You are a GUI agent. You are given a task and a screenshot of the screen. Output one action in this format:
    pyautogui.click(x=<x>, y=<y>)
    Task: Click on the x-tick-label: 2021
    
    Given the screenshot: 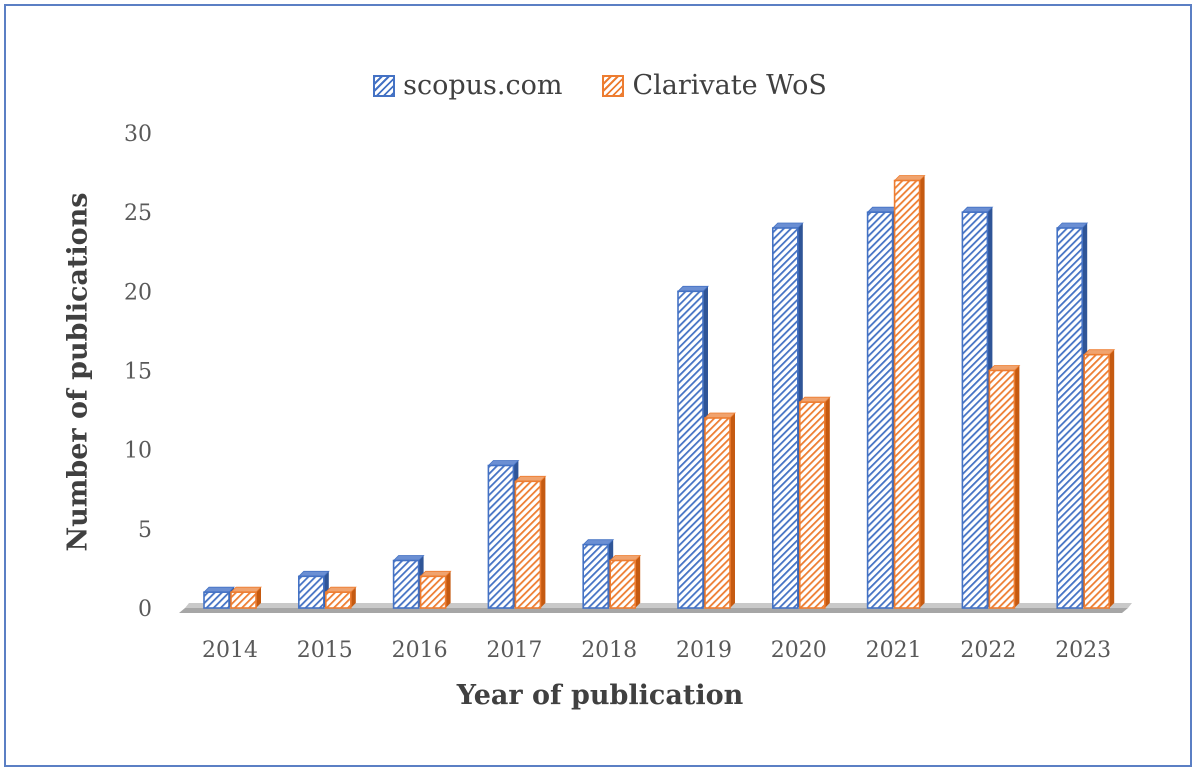 What is the action you would take?
    pyautogui.click(x=894, y=650)
    